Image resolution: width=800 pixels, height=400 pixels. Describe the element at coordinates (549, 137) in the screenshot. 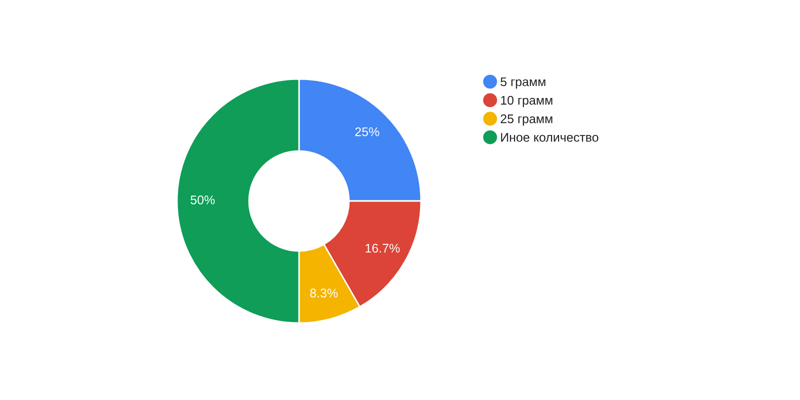

I see `legend-label: Иное количество` at that location.